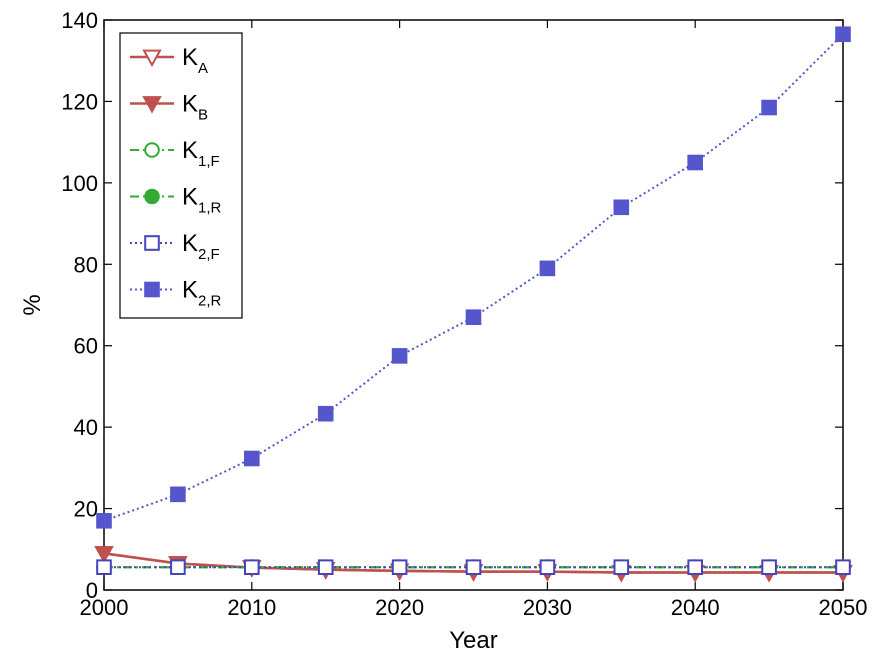 The image size is (892, 659). What do you see at coordinates (86, 427) in the screenshot?
I see `y-tick-label: 40` at bounding box center [86, 427].